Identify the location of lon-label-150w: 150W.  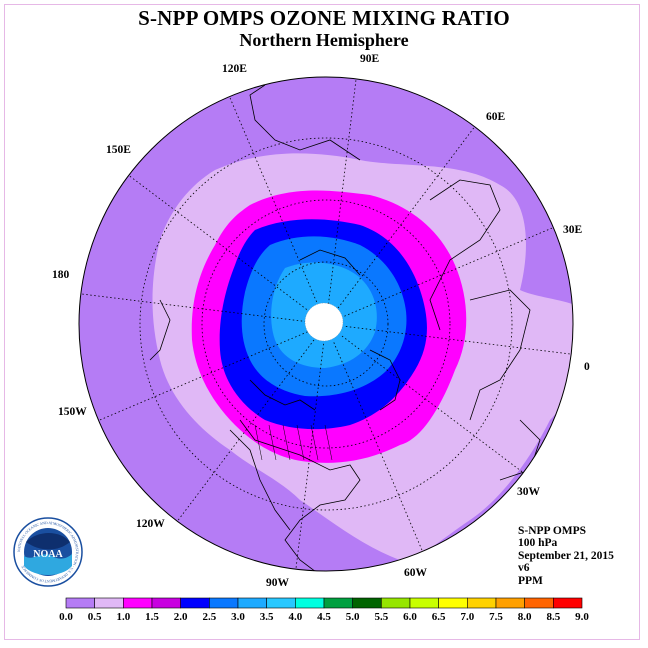
(72, 412).